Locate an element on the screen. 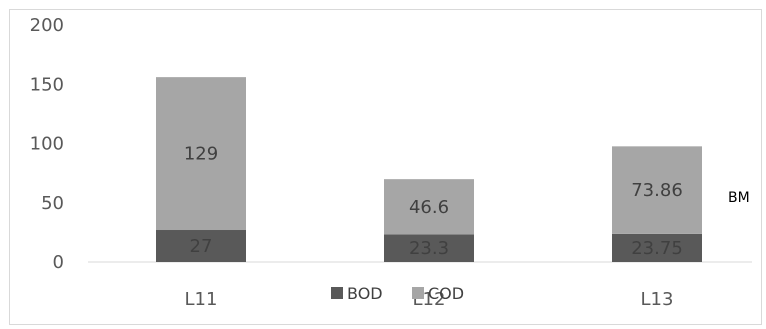 This screenshot has width=766, height=329. legend-label-bod: BOD is located at coordinates (365, 293).